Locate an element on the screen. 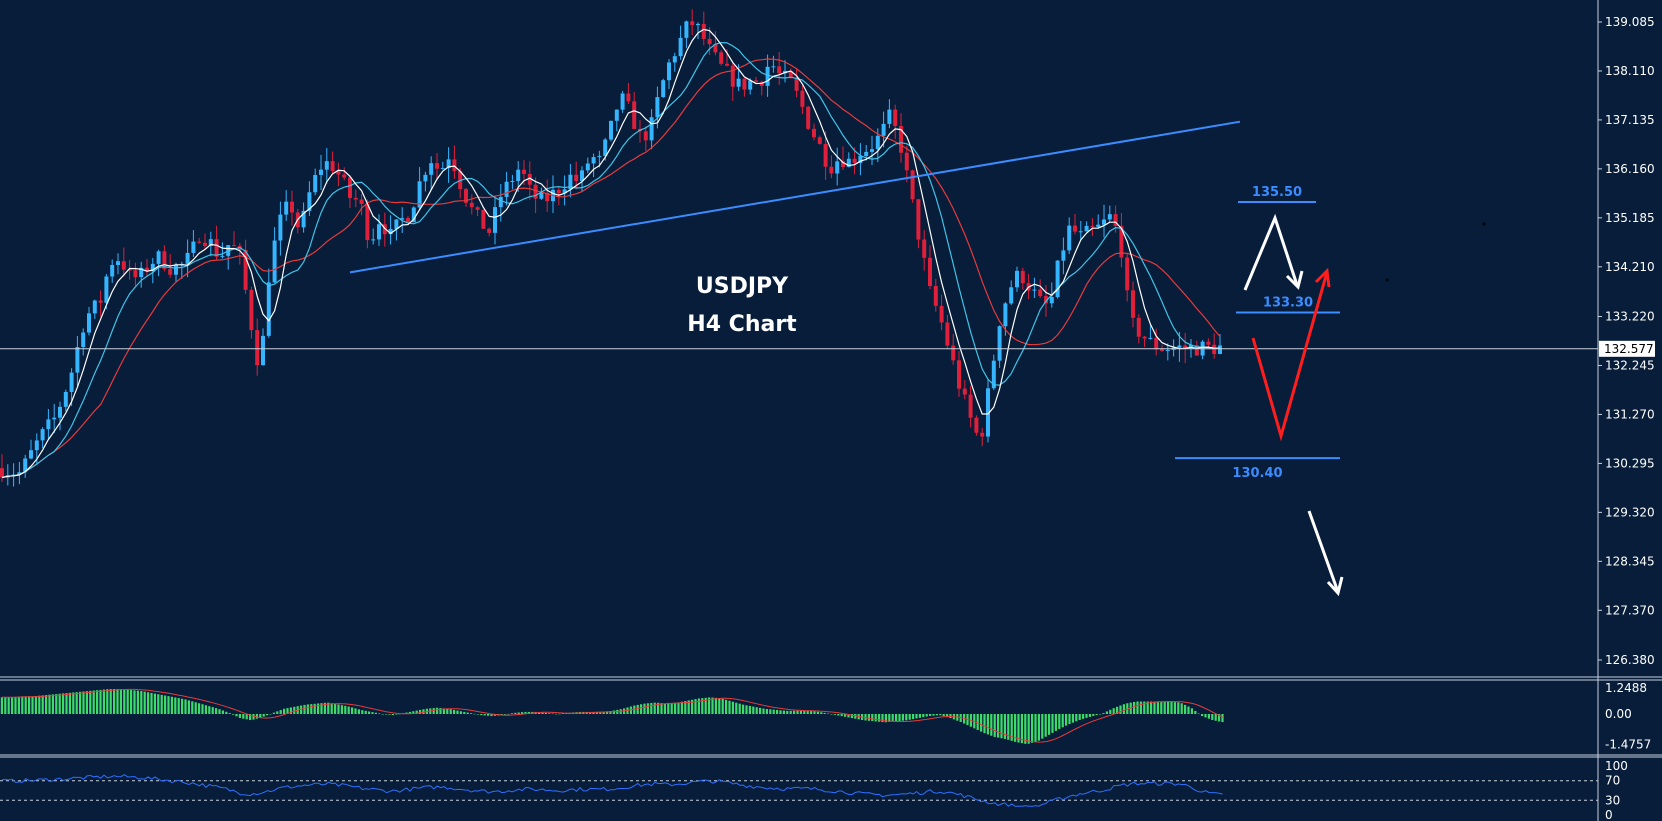 This screenshot has width=1662, height=821. y-tick-label: 139.085 is located at coordinates (1630, 22).